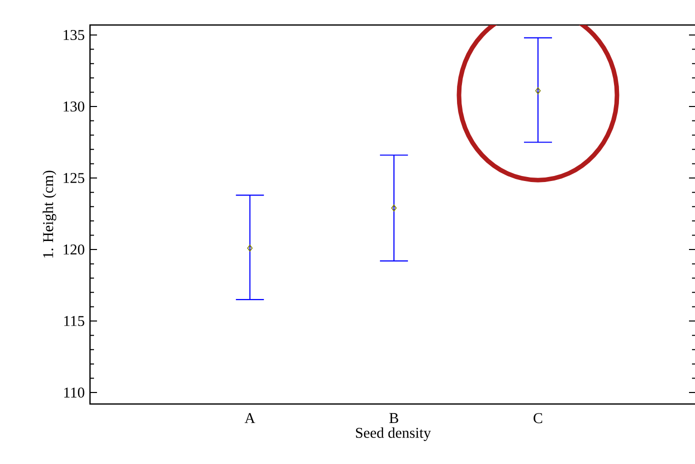 The image size is (695, 464). I want to click on y-axis-title: 1. Height (cm), so click(49, 214).